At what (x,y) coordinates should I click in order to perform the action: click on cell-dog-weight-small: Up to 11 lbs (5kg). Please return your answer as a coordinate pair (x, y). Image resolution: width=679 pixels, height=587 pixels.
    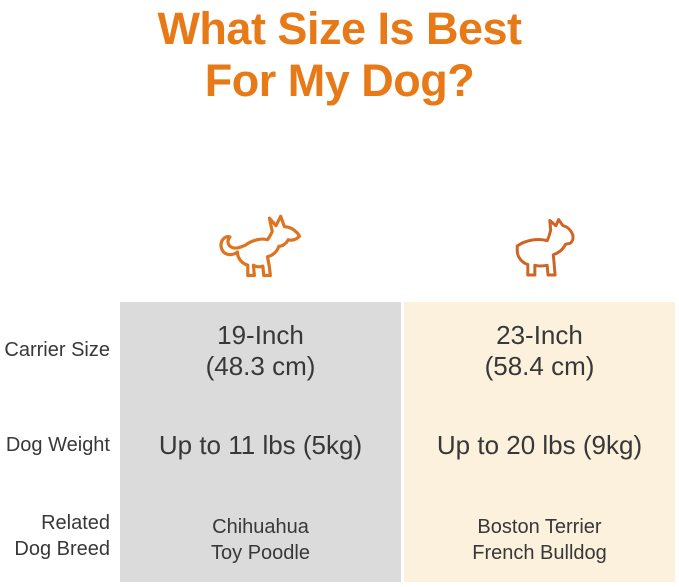
    Looking at the image, I should click on (260, 445).